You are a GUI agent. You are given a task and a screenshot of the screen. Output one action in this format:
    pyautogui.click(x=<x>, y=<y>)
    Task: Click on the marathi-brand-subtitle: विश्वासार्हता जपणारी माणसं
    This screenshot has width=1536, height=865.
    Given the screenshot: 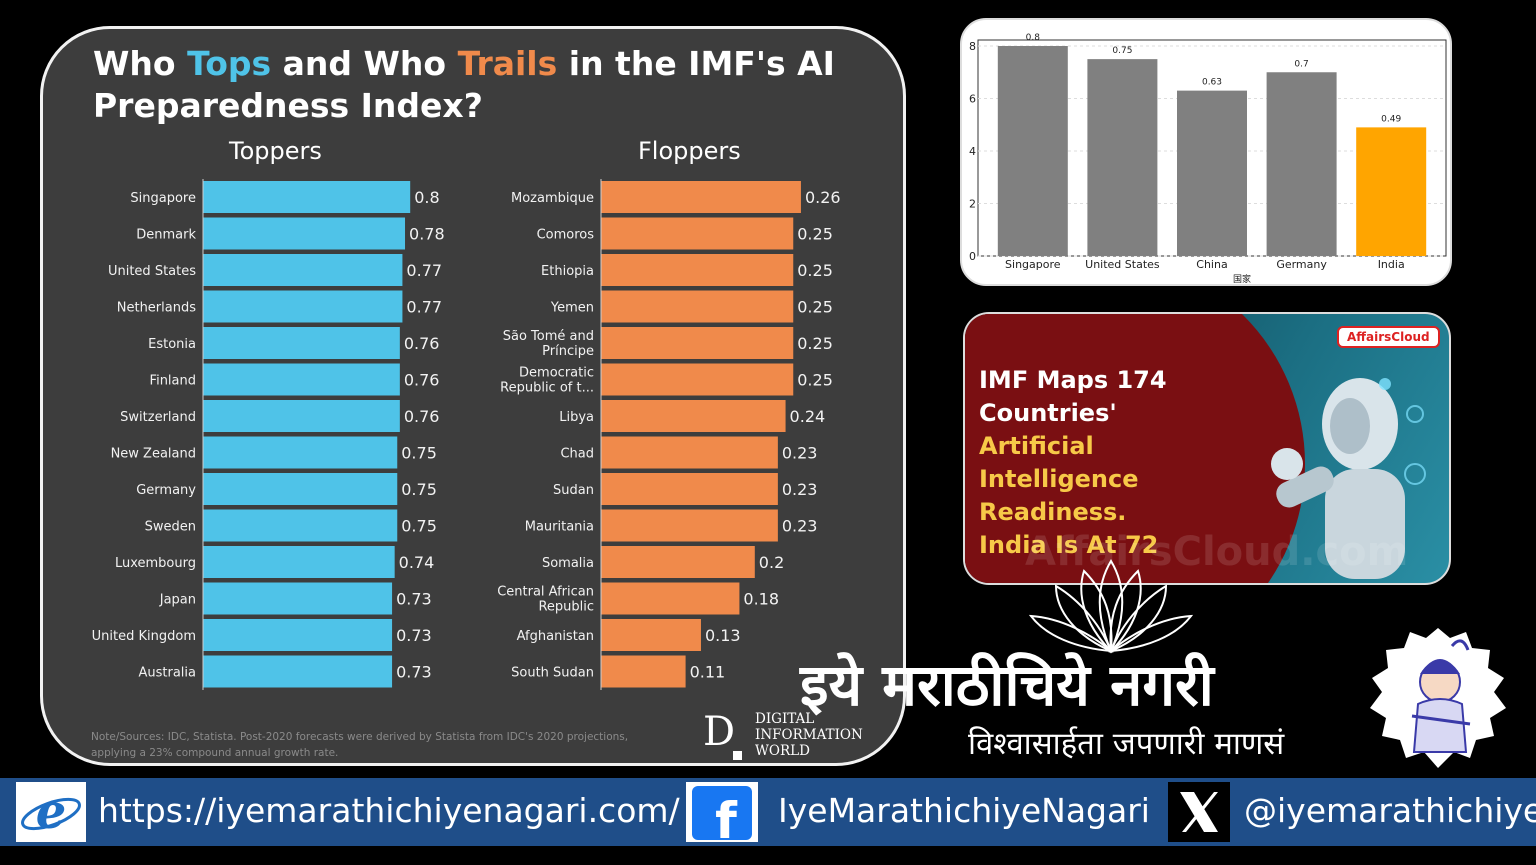 What is the action you would take?
    pyautogui.click(x=1126, y=744)
    